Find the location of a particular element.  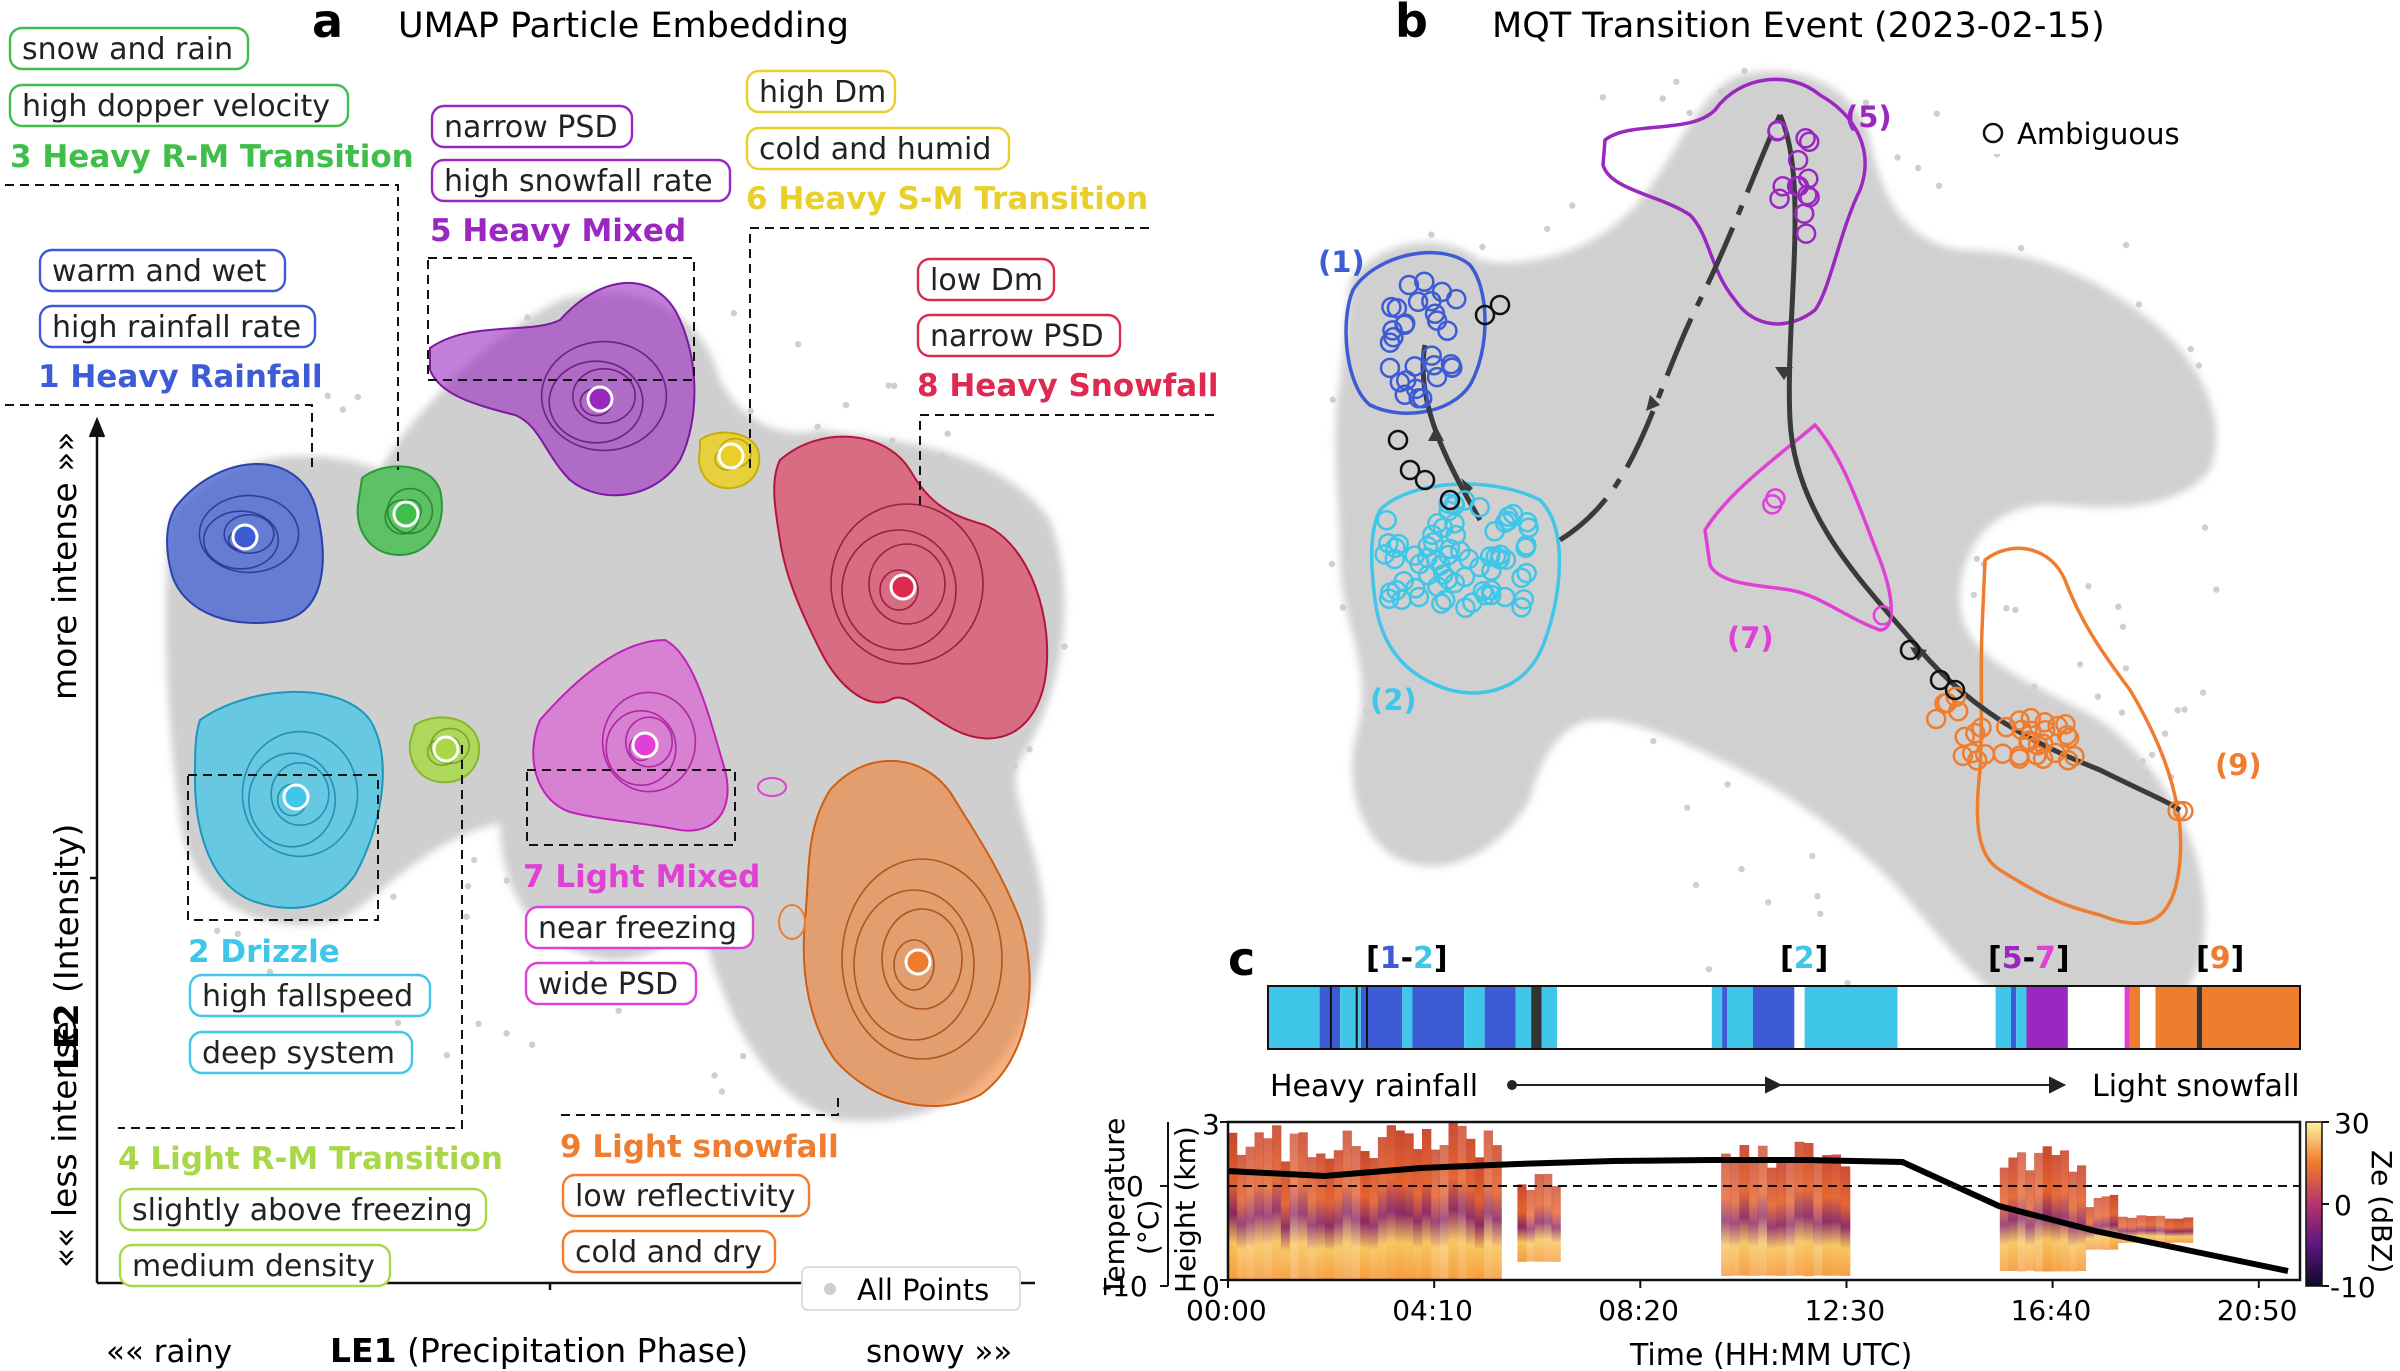

cluster-5-name: 5 Heavy Mixed is located at coordinates (558, 231).